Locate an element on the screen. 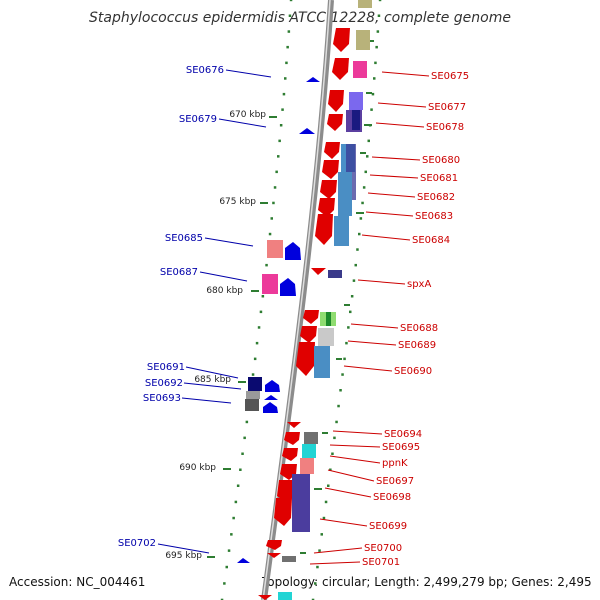  forward-genes is located at coordinates (304, 314).